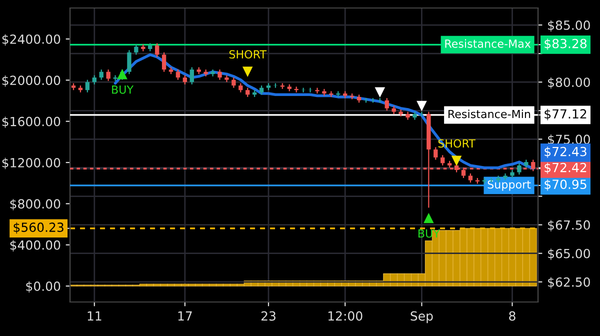  Describe the element at coordinates (421, 317) in the screenshot. I see `x-tick-label: Sep` at that location.